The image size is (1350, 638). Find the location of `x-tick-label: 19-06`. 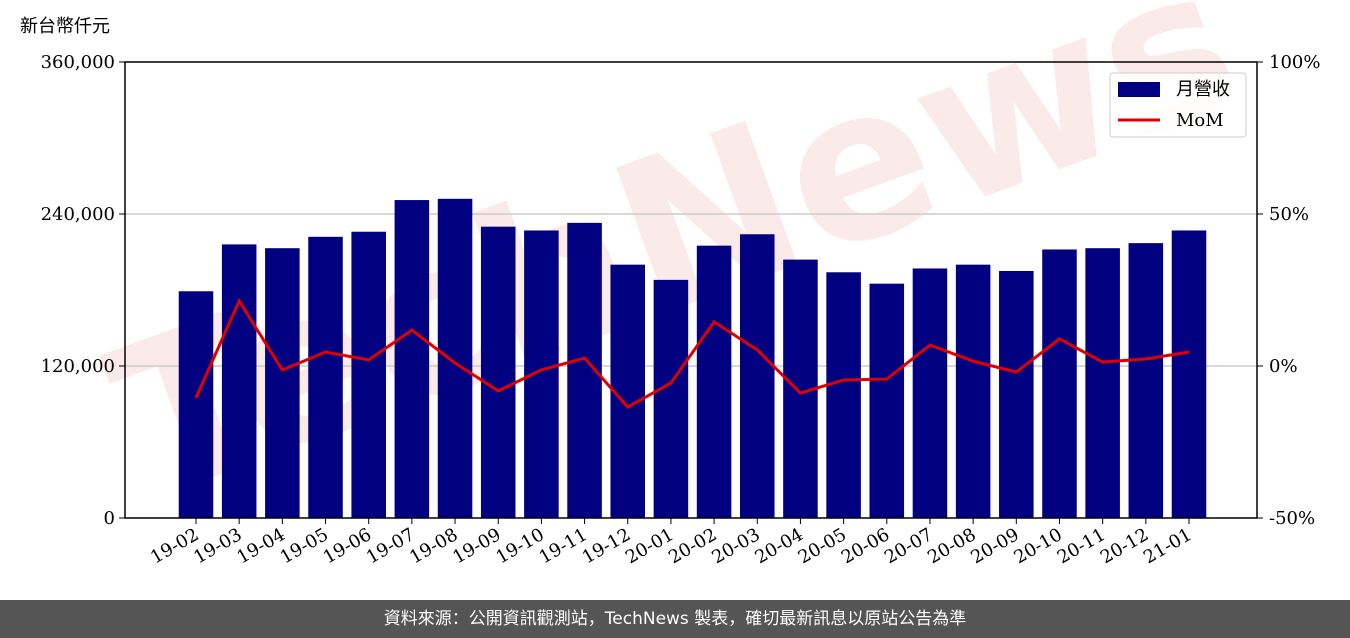

x-tick-label: 19-06 is located at coordinates (347, 546).